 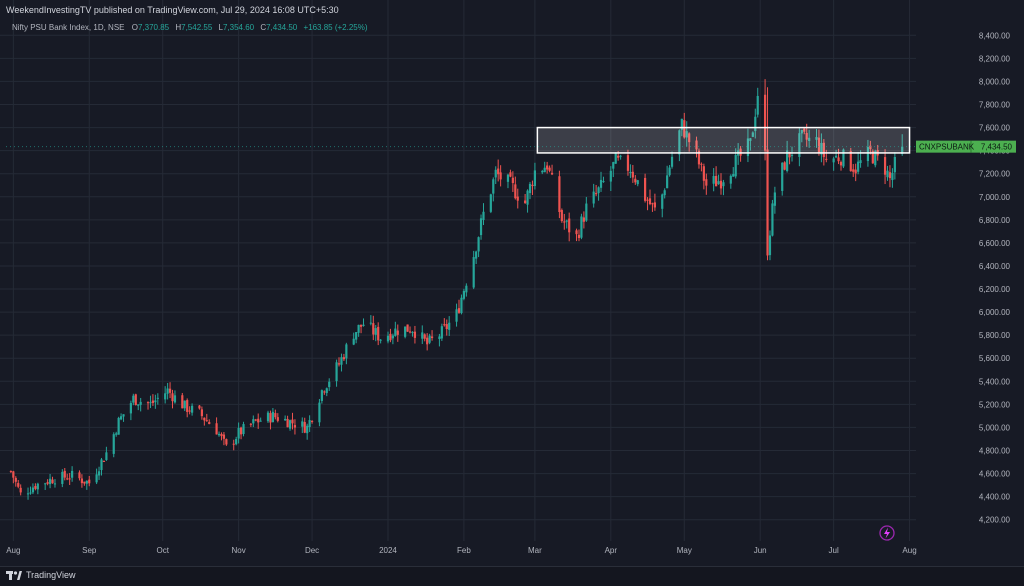 What do you see at coordinates (995, 358) in the screenshot?
I see `y-tick-label: 5,600.00` at bounding box center [995, 358].